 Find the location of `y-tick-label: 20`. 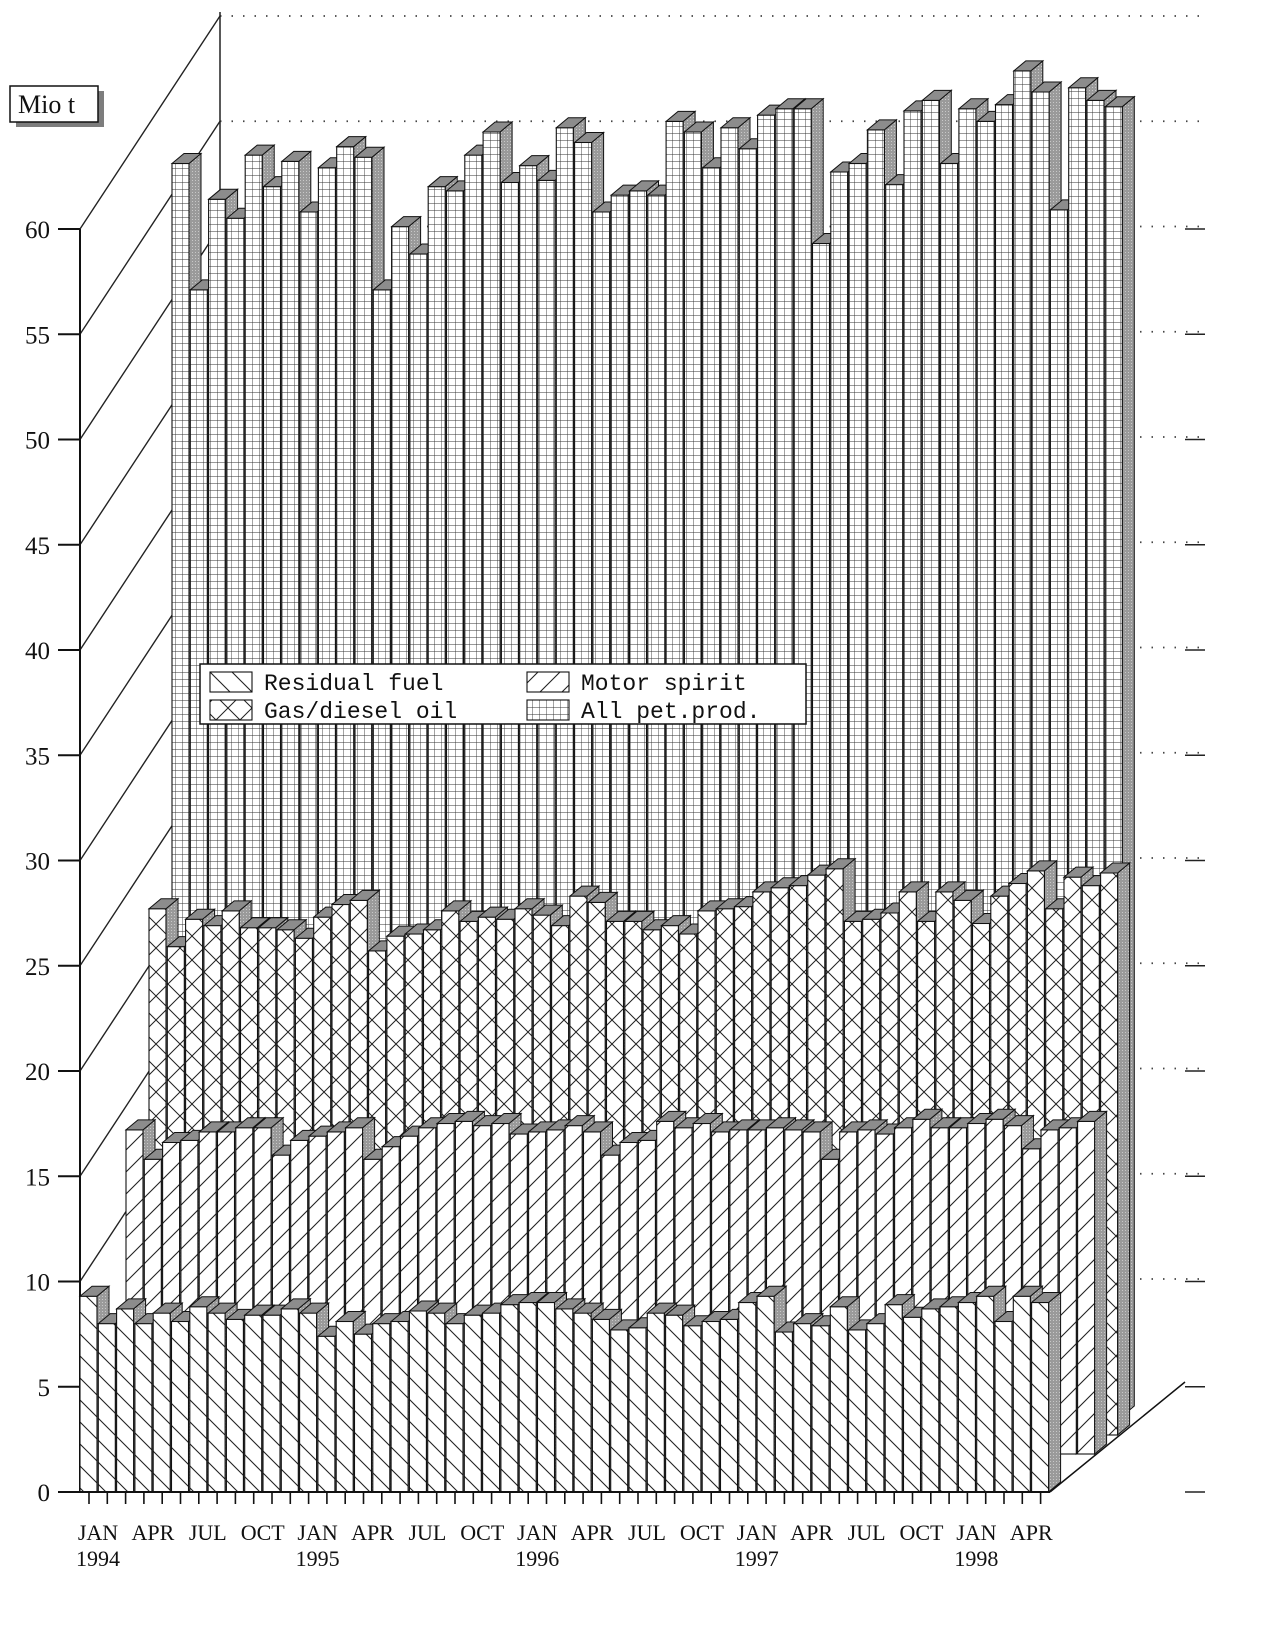

y-tick-label: 20 is located at coordinates (37, 1072).